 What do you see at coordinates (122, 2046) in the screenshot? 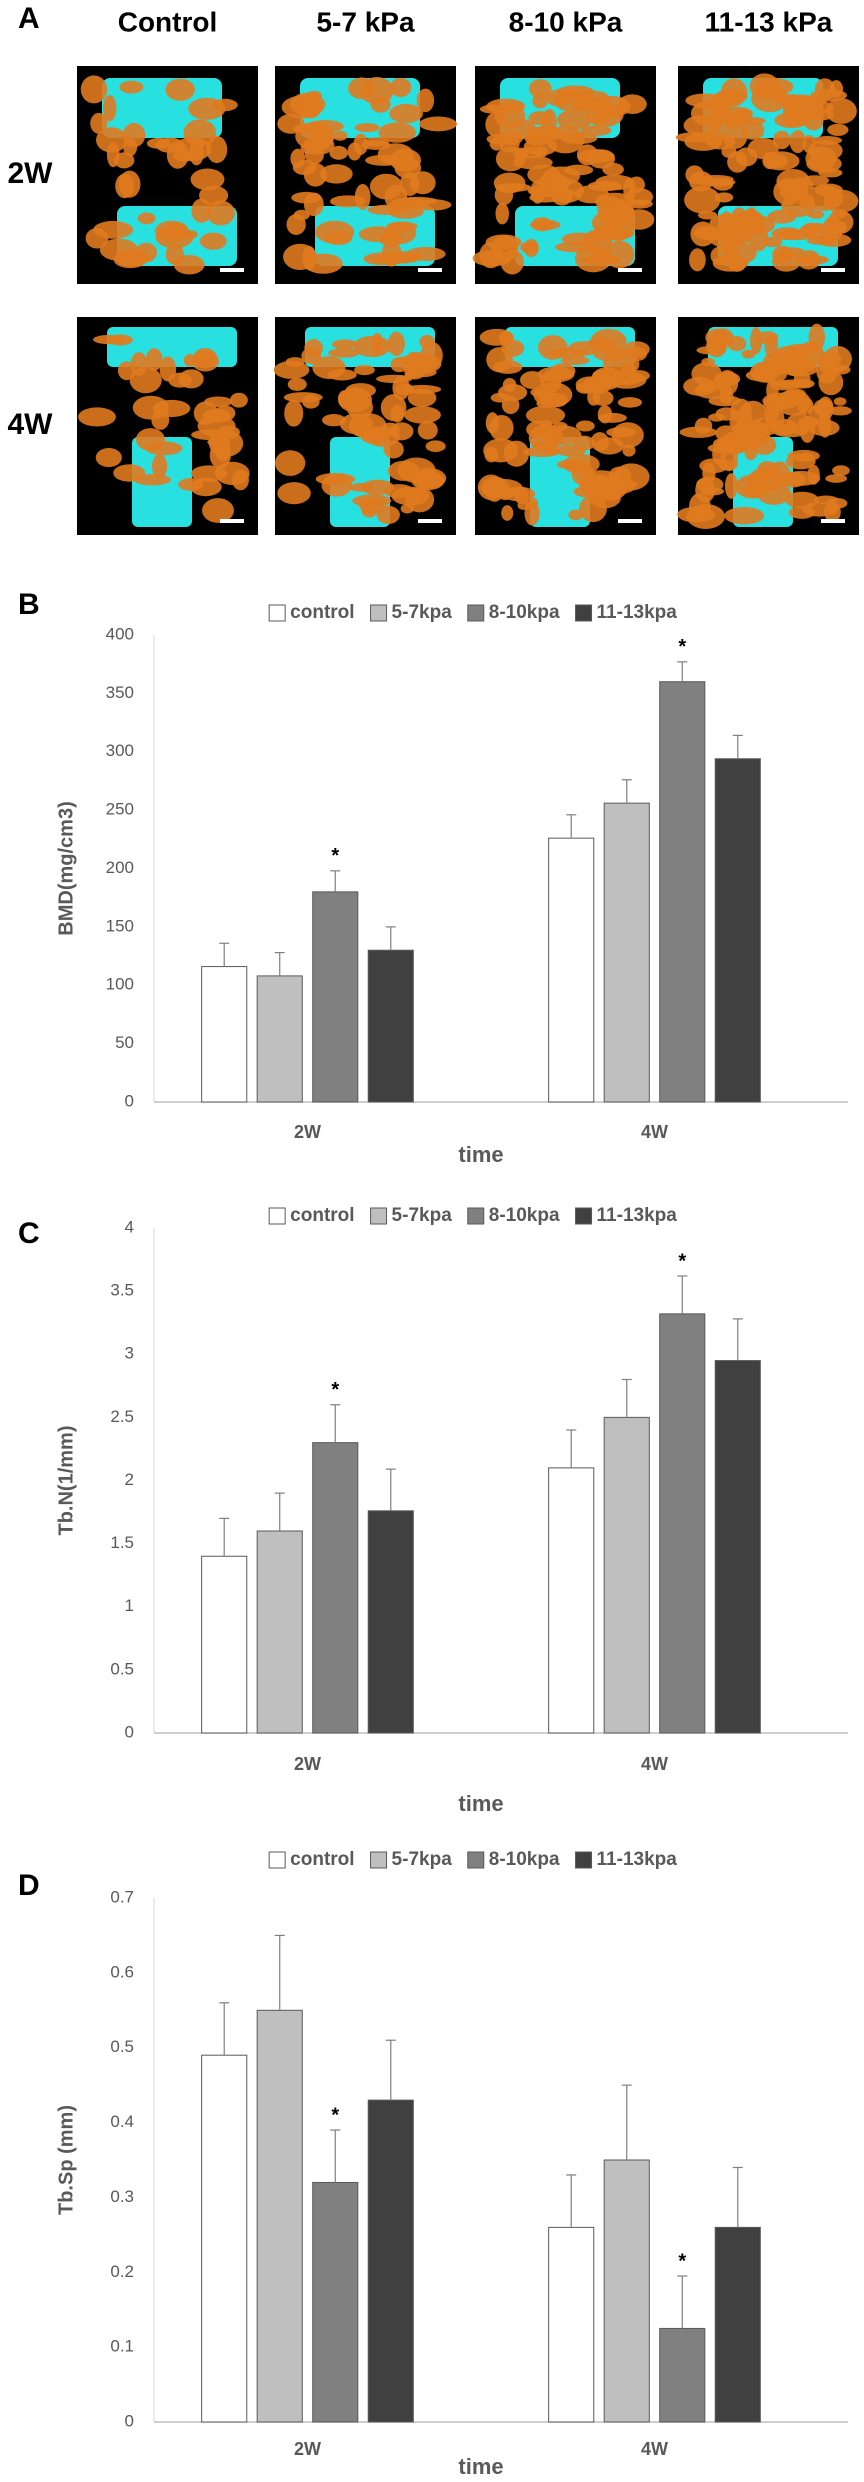
I see `y-tick-label: 0.5` at bounding box center [122, 2046].